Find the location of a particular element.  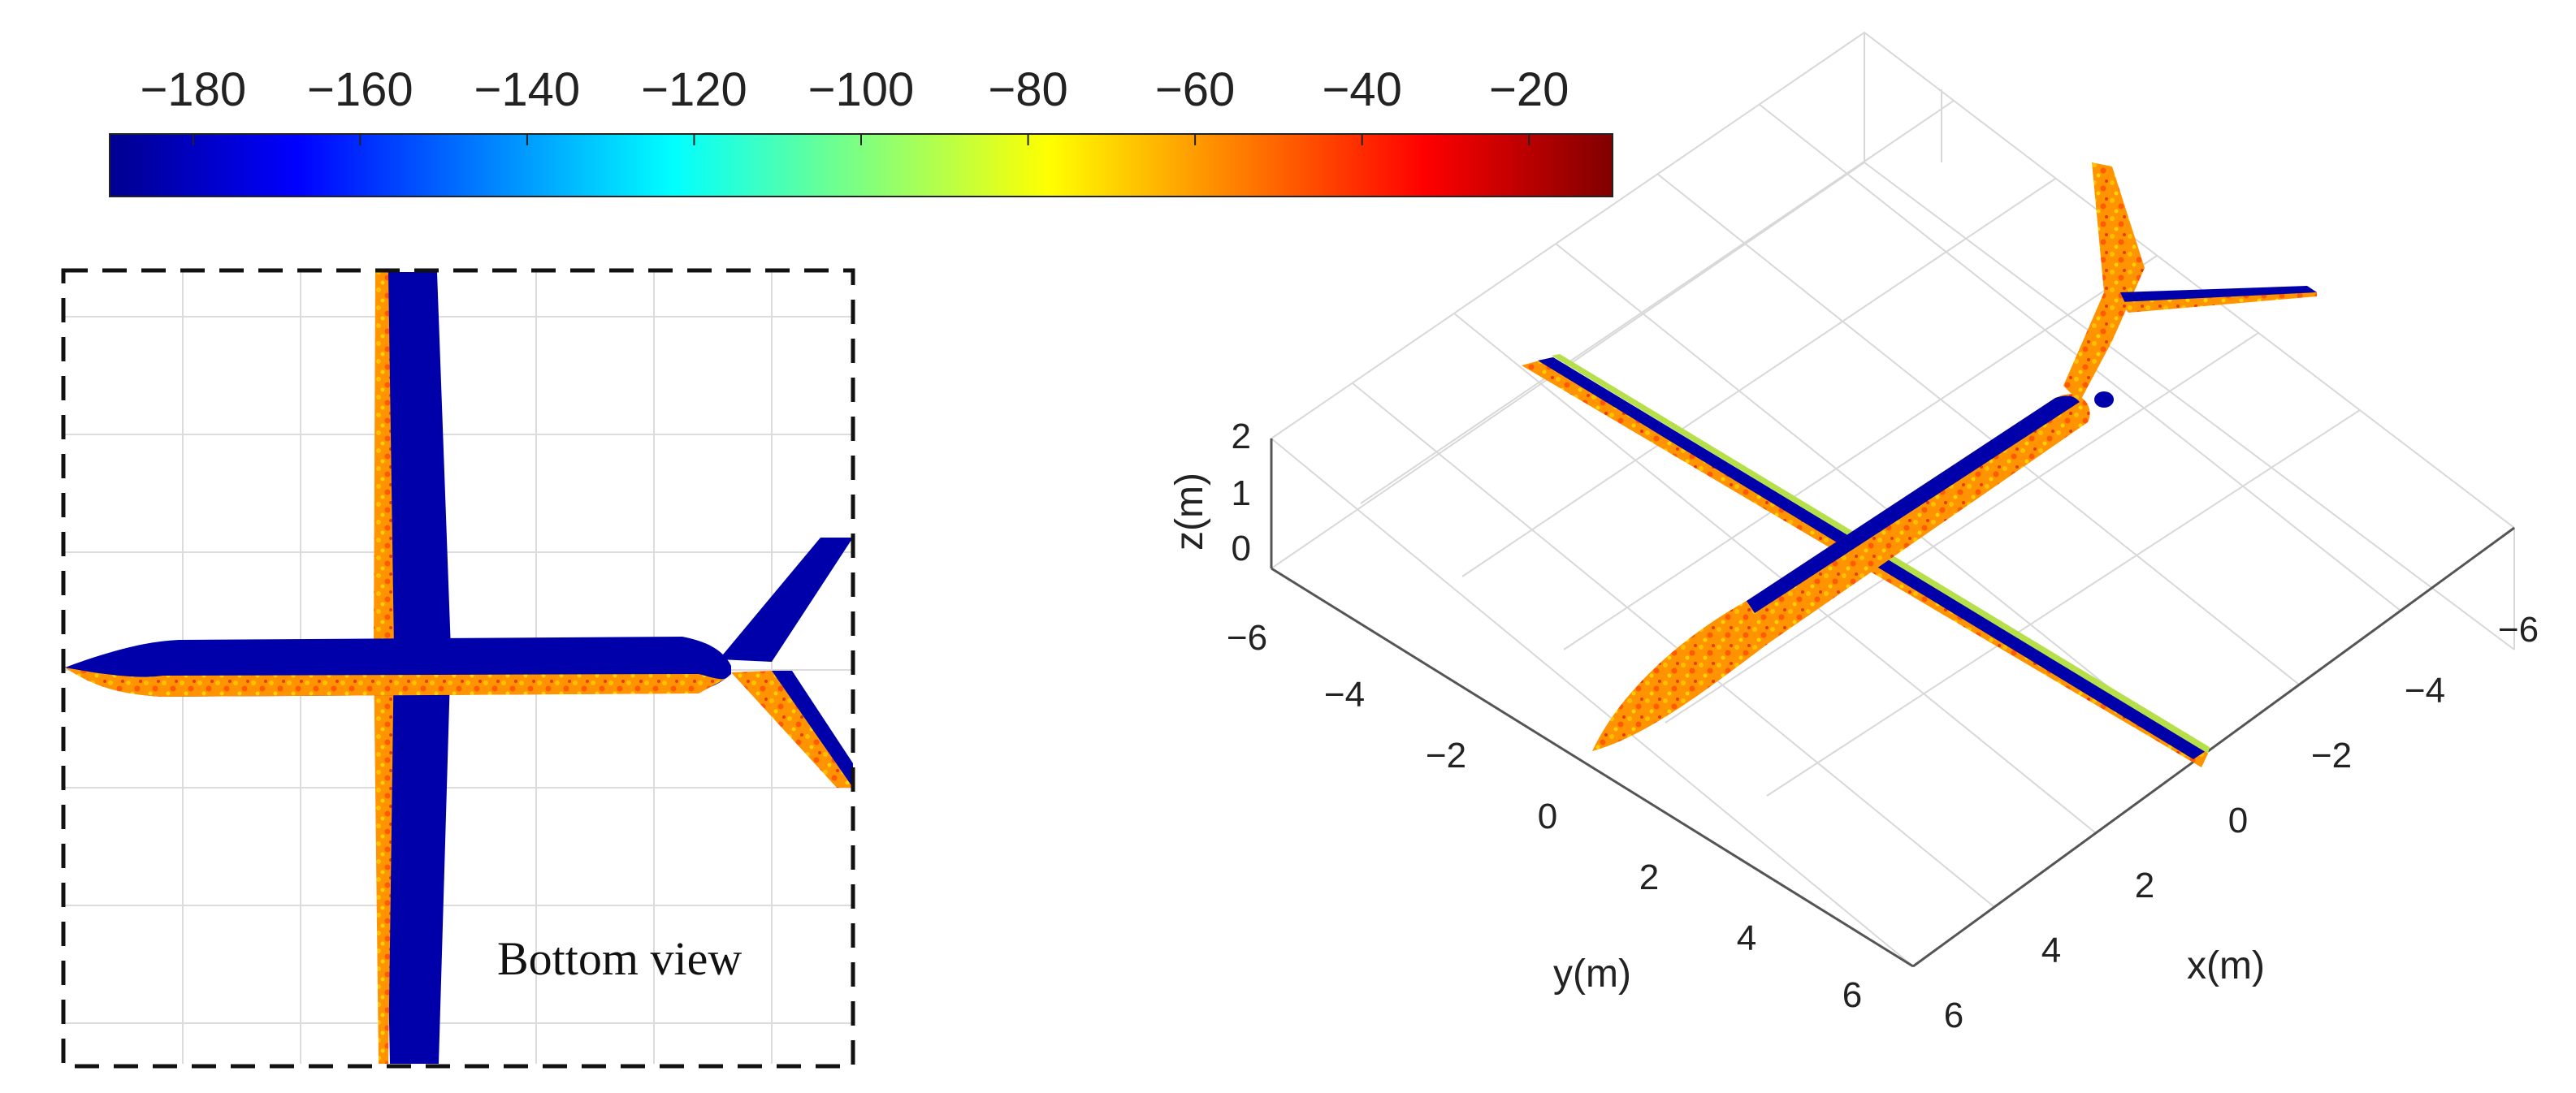

tail-upper is located at coordinates (786, 600).